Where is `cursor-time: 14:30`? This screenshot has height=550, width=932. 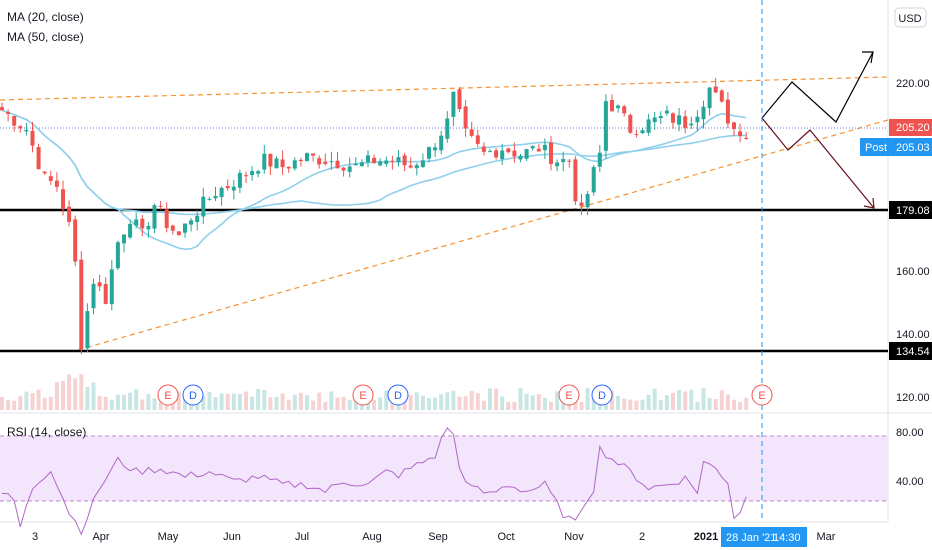
cursor-time: 14:30 is located at coordinates (787, 538).